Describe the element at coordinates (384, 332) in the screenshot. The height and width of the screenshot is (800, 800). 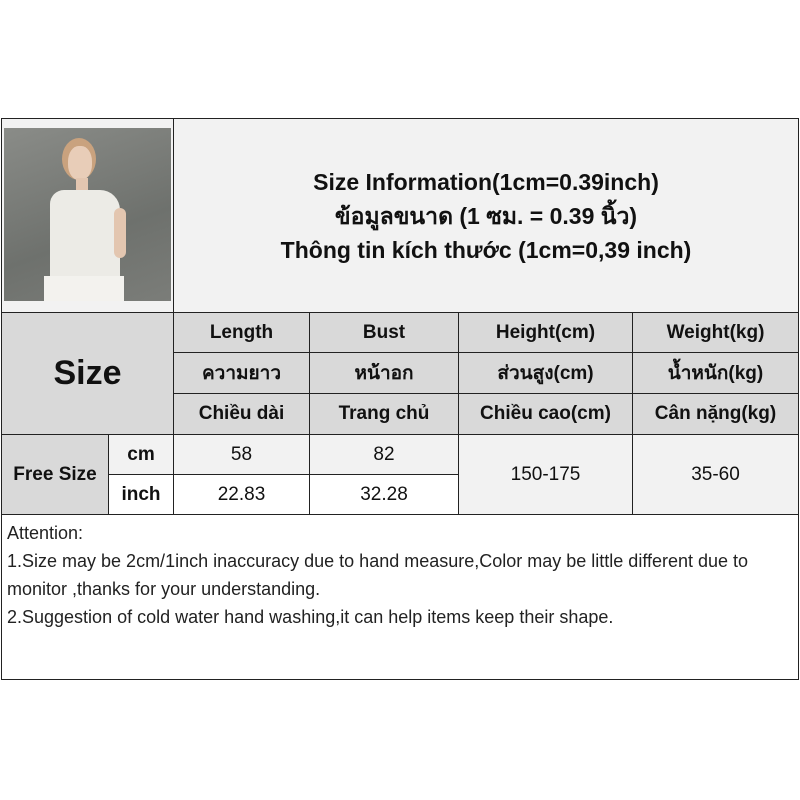
I see `header-bust-en: Bust` at that location.